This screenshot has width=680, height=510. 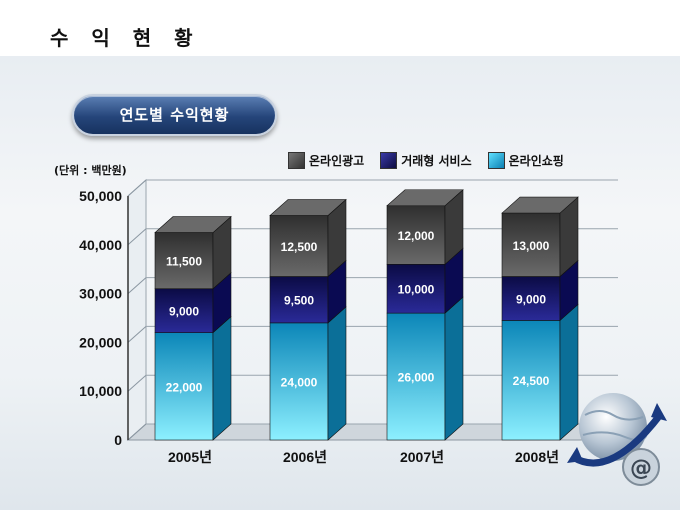 I want to click on y-tick-label: 10,000, so click(x=100, y=391).